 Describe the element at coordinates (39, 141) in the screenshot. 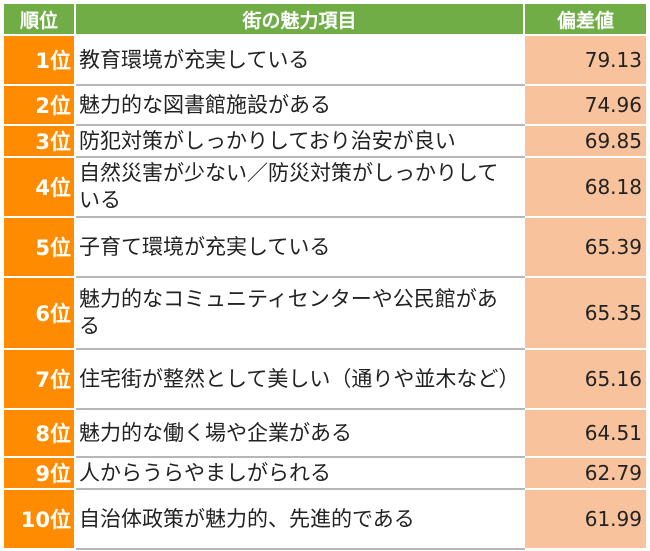

I see `rank-cell: 3位` at that location.